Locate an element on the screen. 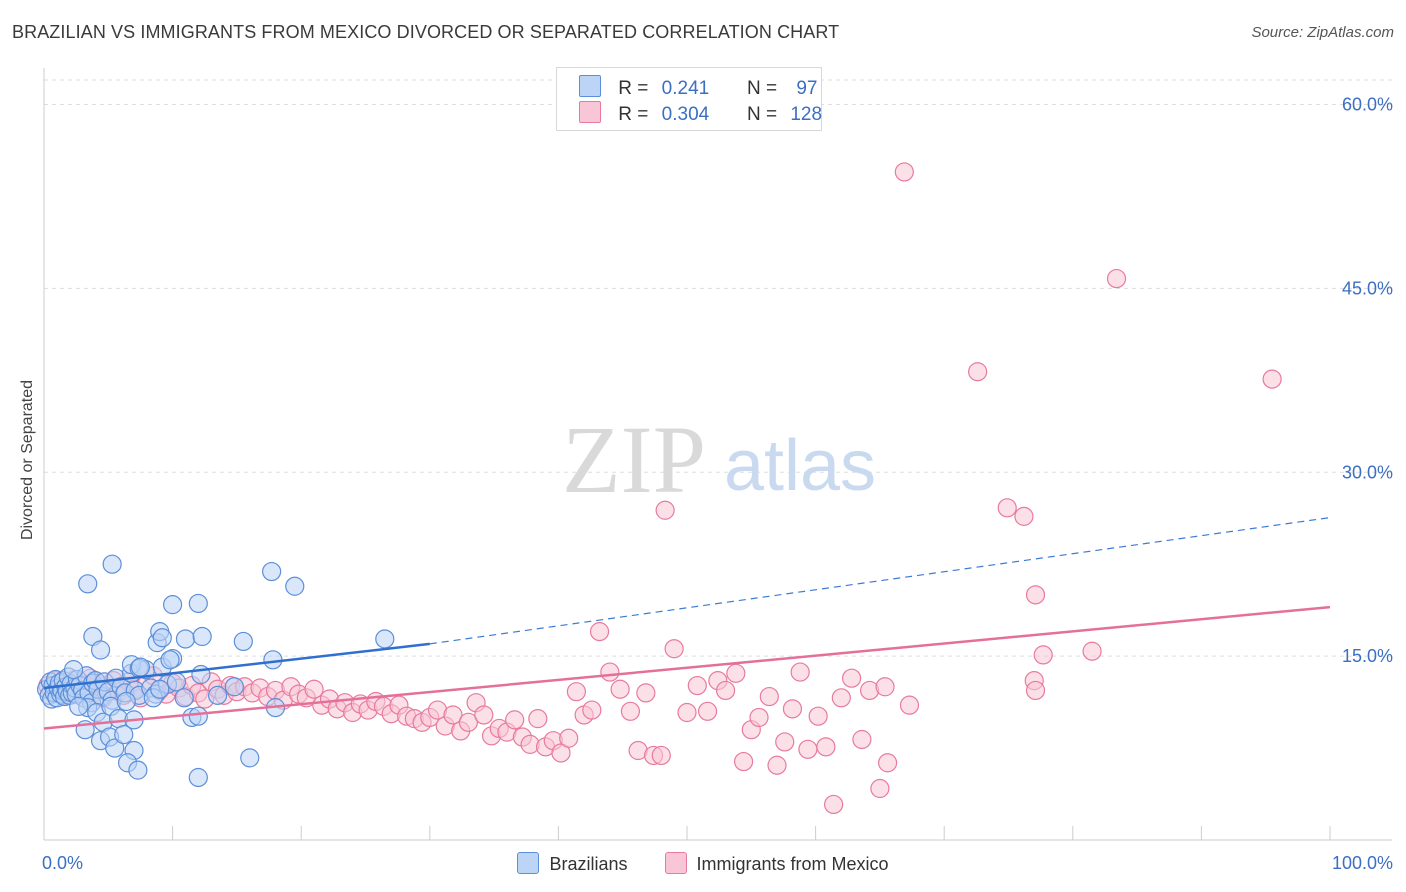  legend-n-value-brazilians: 97 is located at coordinates (807, 88).